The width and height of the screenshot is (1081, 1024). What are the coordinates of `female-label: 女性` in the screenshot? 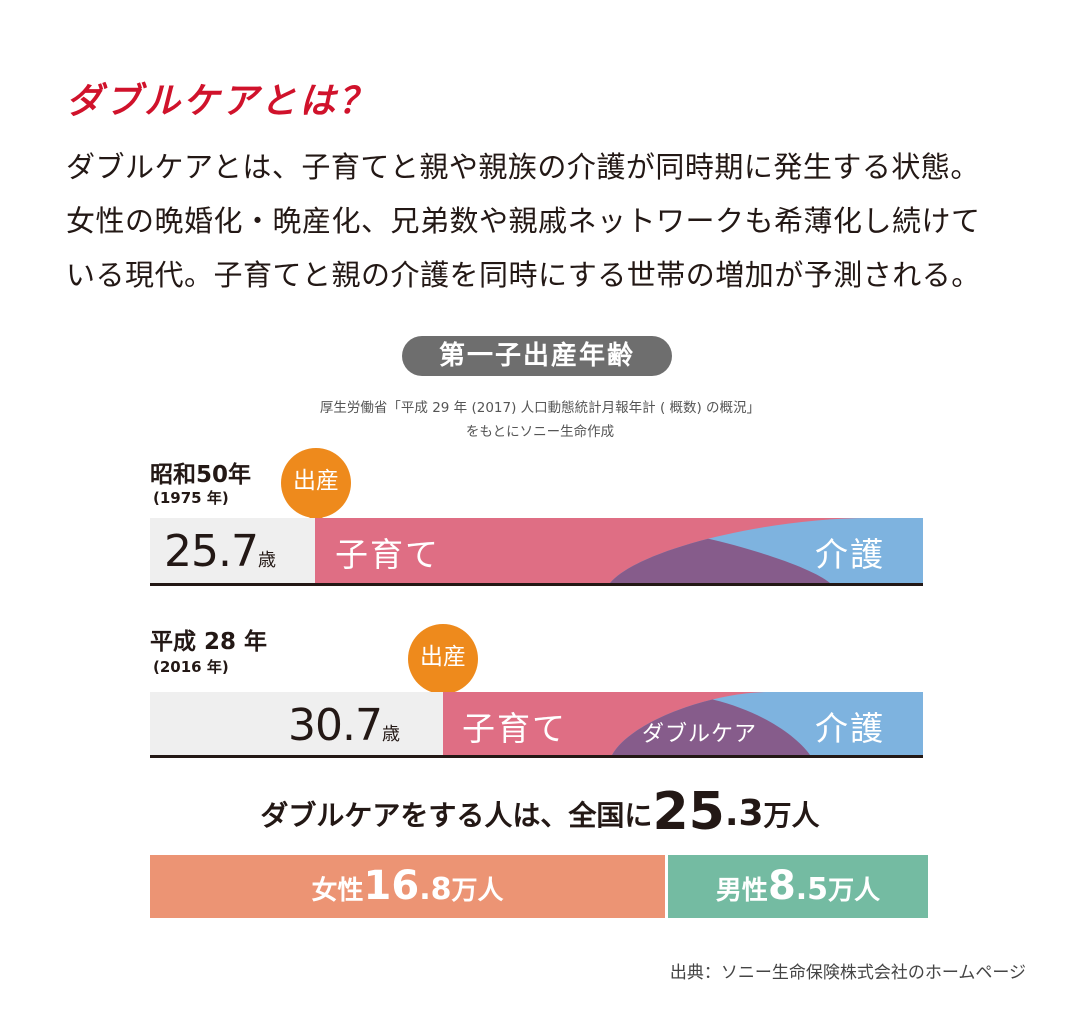 It's located at (337, 891).